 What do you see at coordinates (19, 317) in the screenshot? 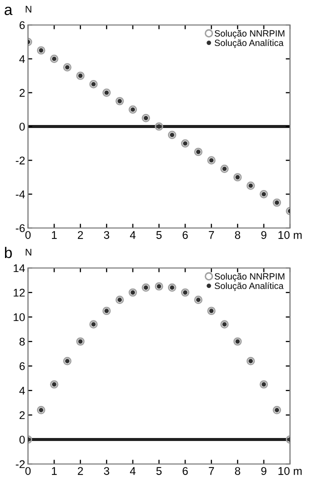
I see `y-tick-label: 10` at bounding box center [19, 317].